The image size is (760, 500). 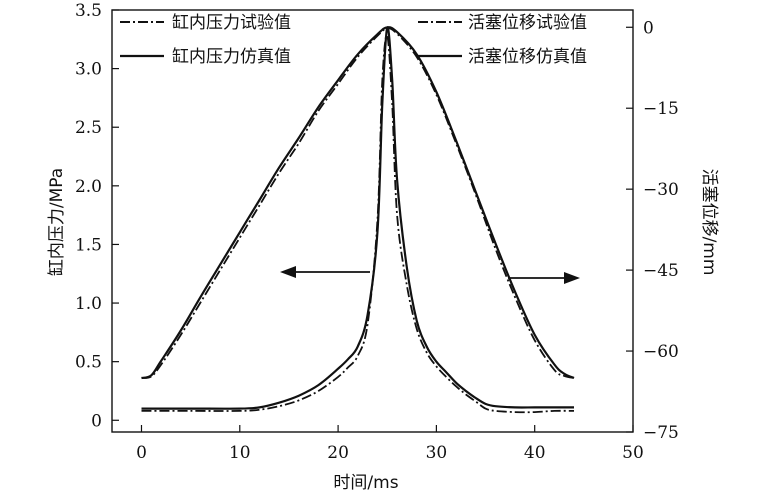 What do you see at coordinates (88, 304) in the screenshot?
I see `y-left-tick-label: 1.0` at bounding box center [88, 304].